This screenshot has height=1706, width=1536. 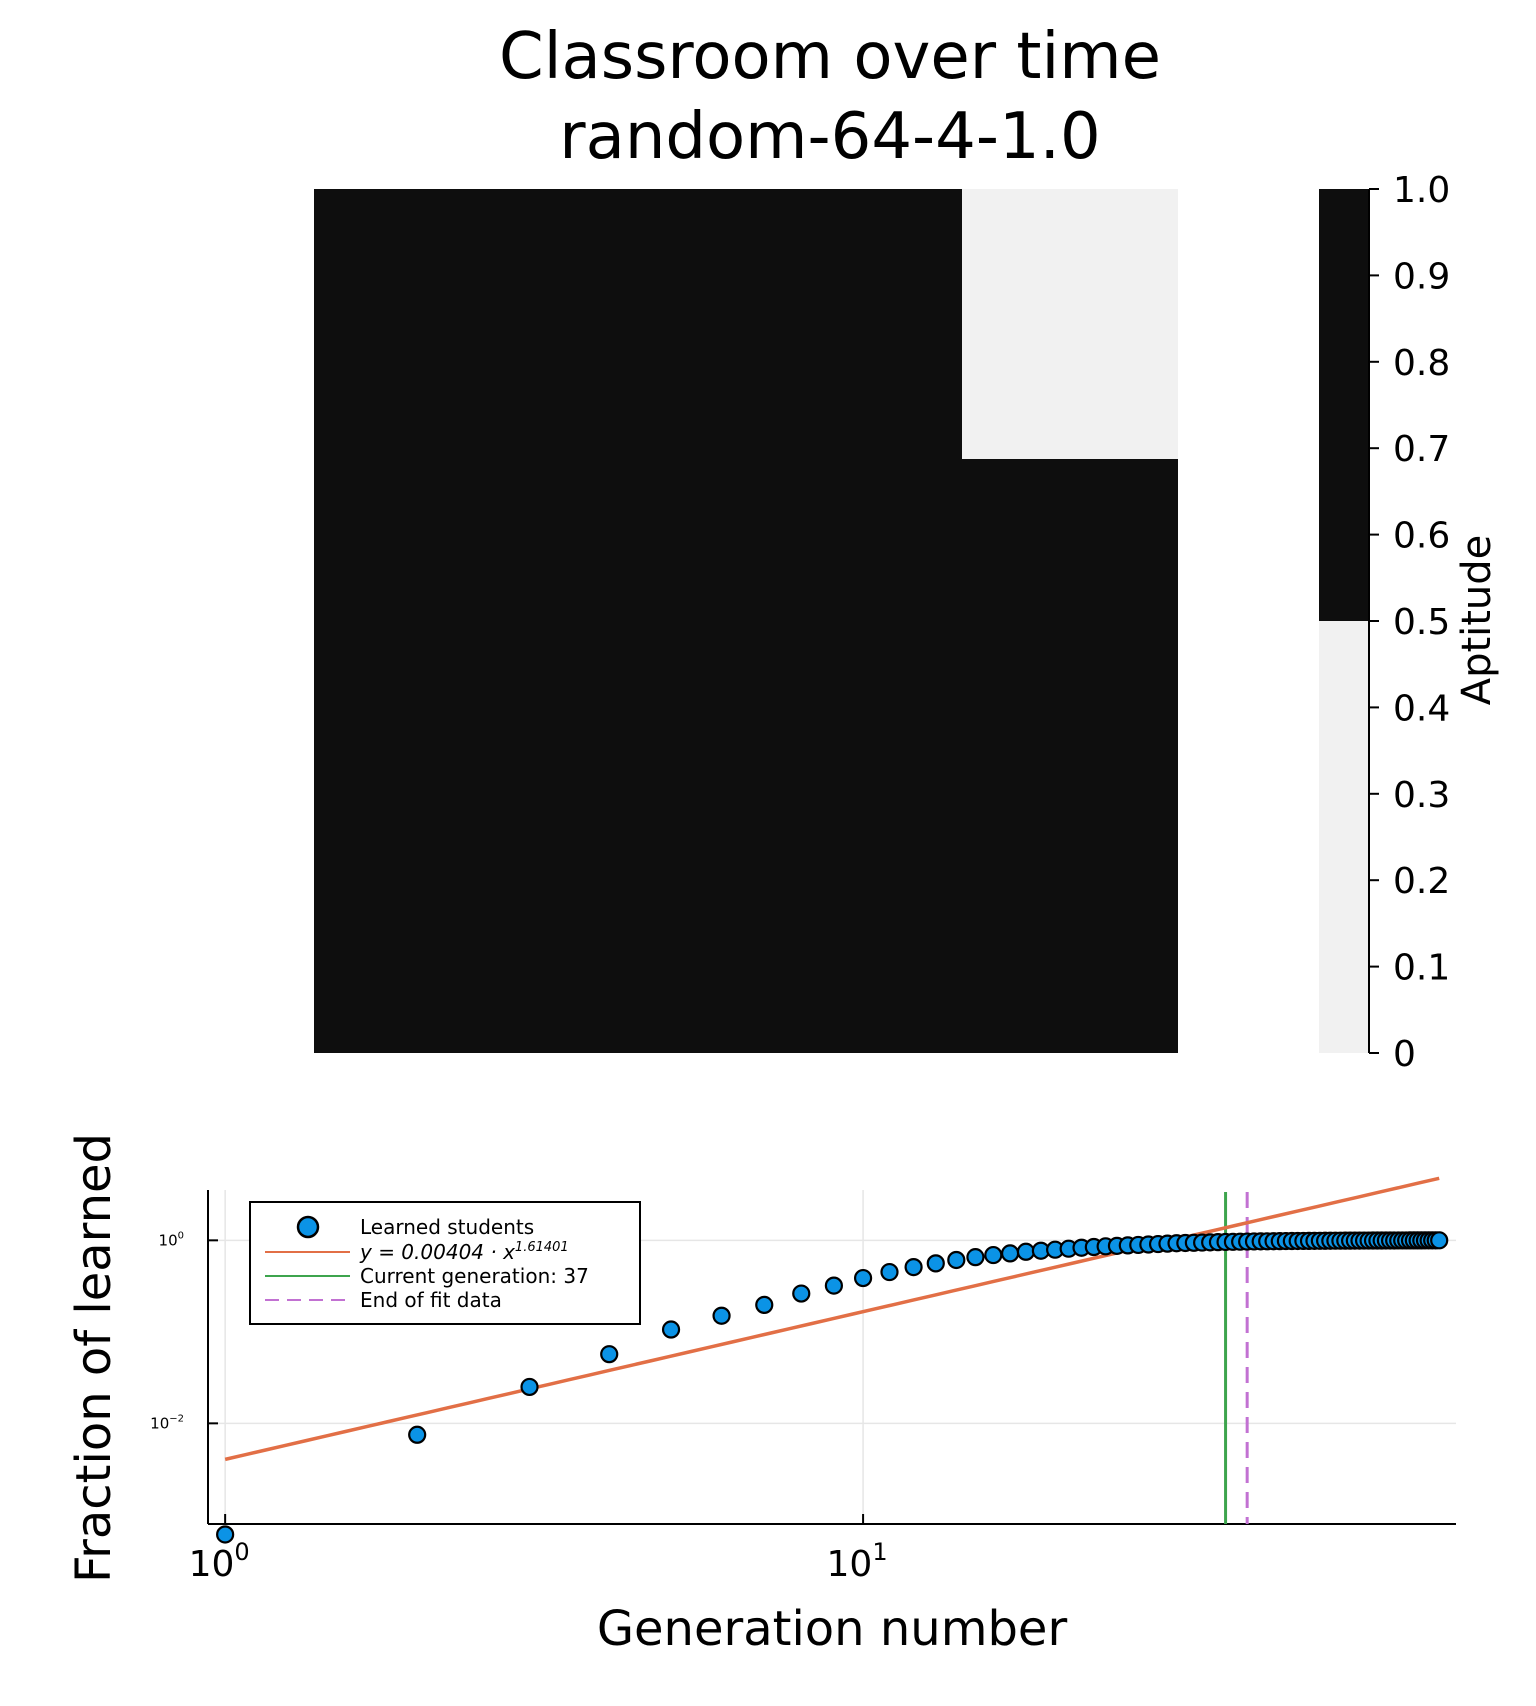 What do you see at coordinates (1344, 837) in the screenshot?
I see `colorbar-low-segment` at bounding box center [1344, 837].